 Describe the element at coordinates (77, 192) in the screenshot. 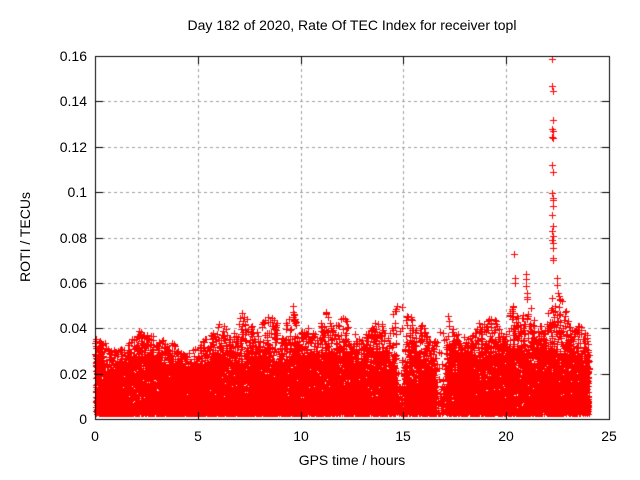

I see `y-tick-label: 0.1` at that location.